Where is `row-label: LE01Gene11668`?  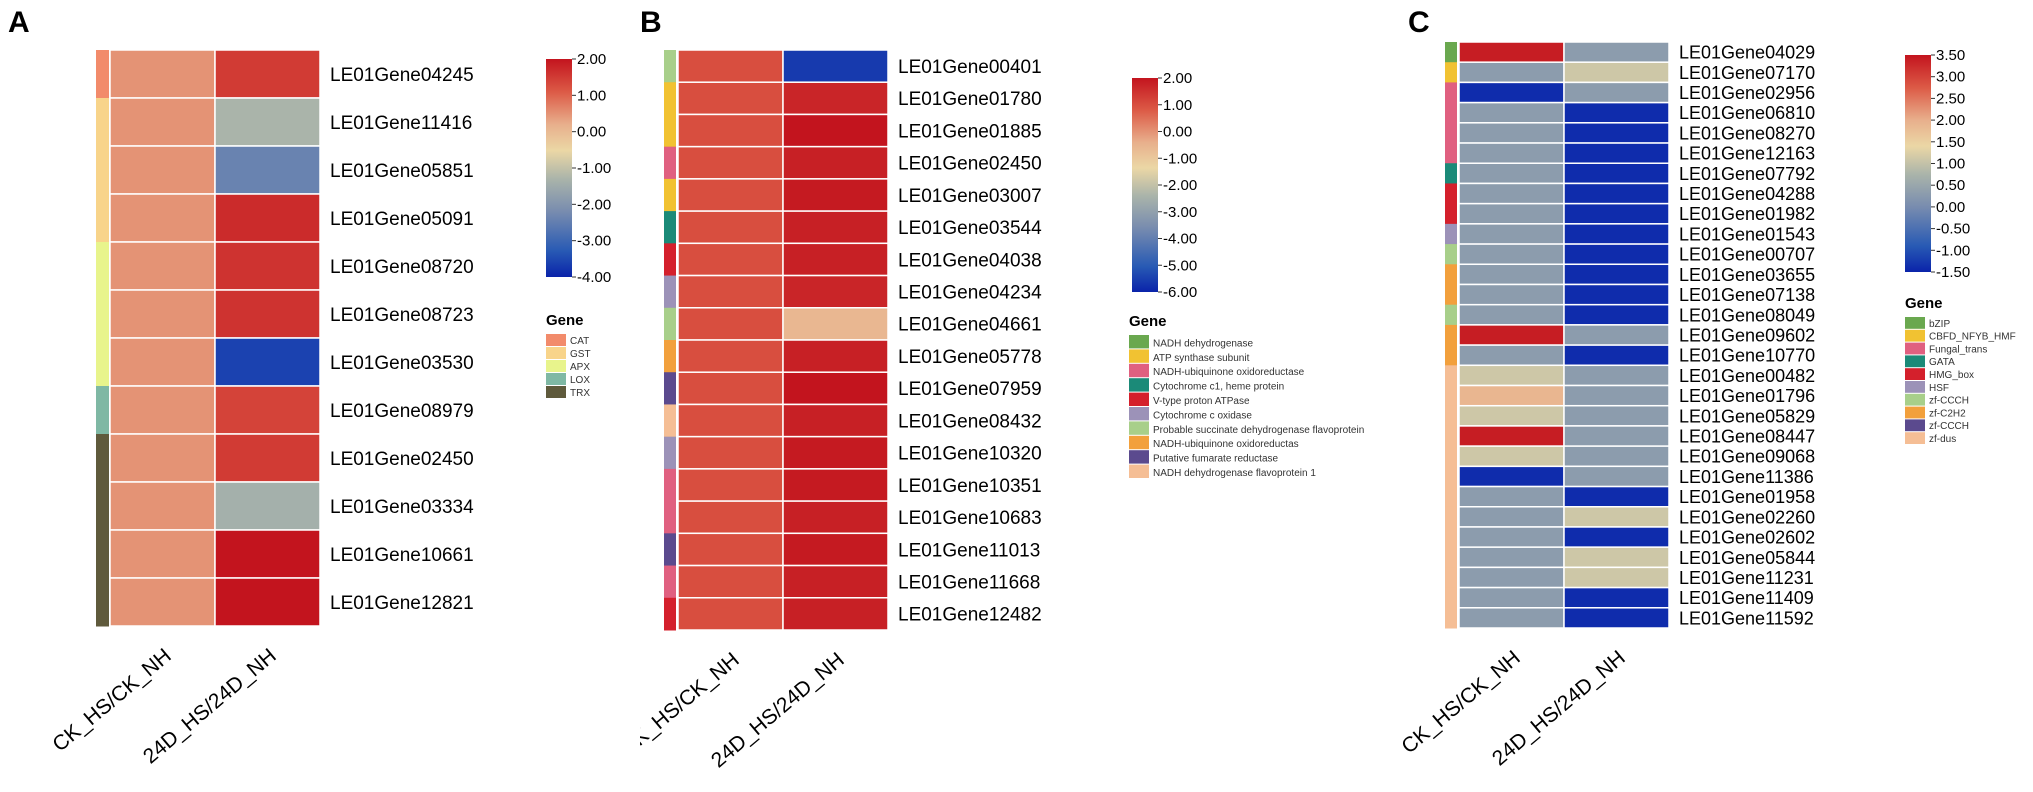 row-label: LE01Gene11668 is located at coordinates (969, 583).